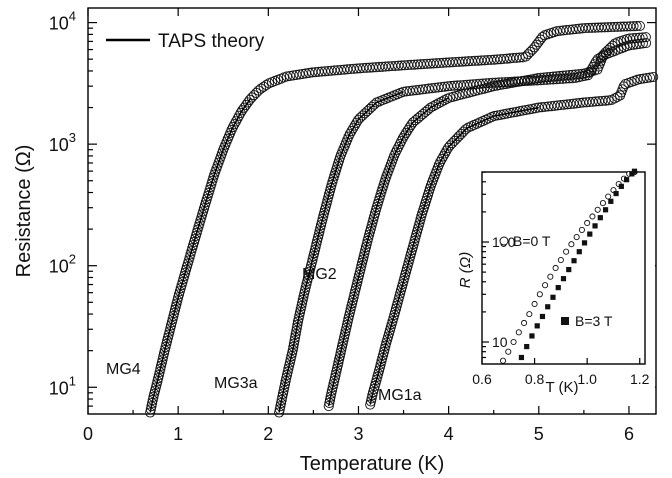 Image resolution: width=672 pixels, height=478 pixels. I want to click on x-tick-label: 6, so click(629, 434).